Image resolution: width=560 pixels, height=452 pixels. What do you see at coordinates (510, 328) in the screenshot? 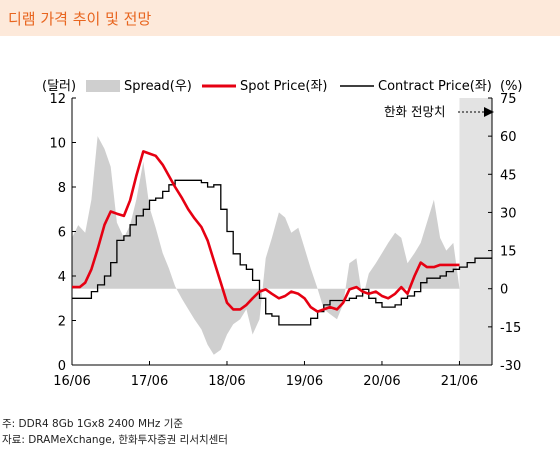
I see `right-tick-label: -15` at bounding box center [510, 328].